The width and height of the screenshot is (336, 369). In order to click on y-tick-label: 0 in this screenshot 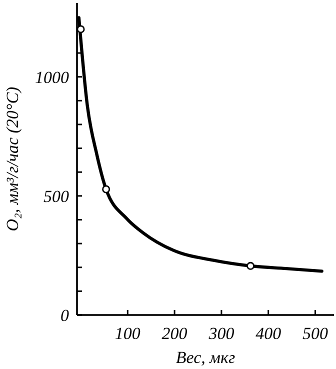, I will do `click(65, 315)`.